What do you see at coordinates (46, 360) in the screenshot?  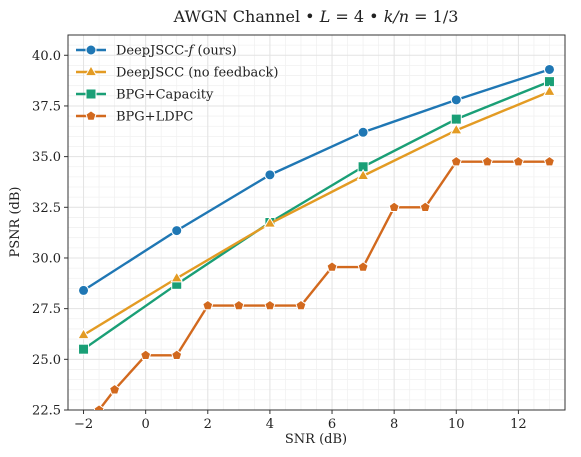 I see `y-tick-label: 25.0` at bounding box center [46, 360].